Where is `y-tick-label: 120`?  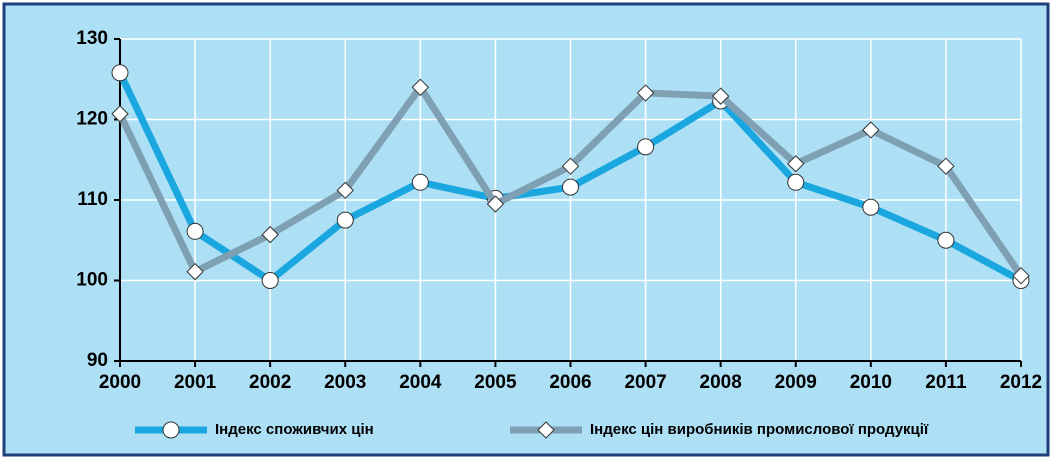 y-tick-label: 120 is located at coordinates (92, 119).